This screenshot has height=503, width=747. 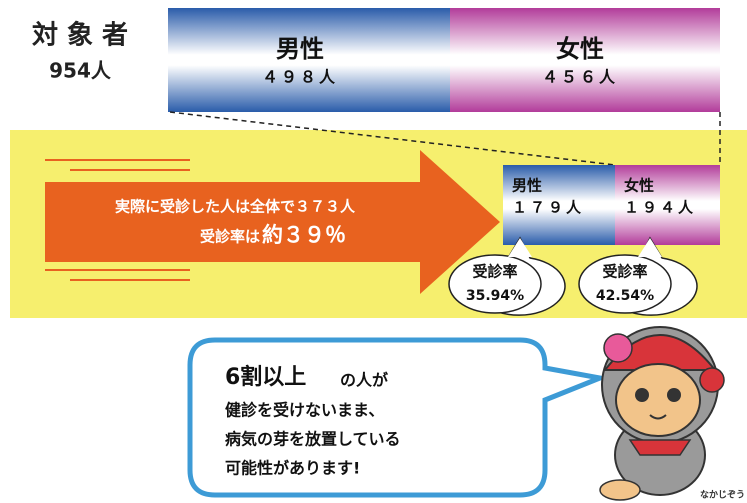 I want to click on target-label: 対 象 者, so click(x=80, y=35).